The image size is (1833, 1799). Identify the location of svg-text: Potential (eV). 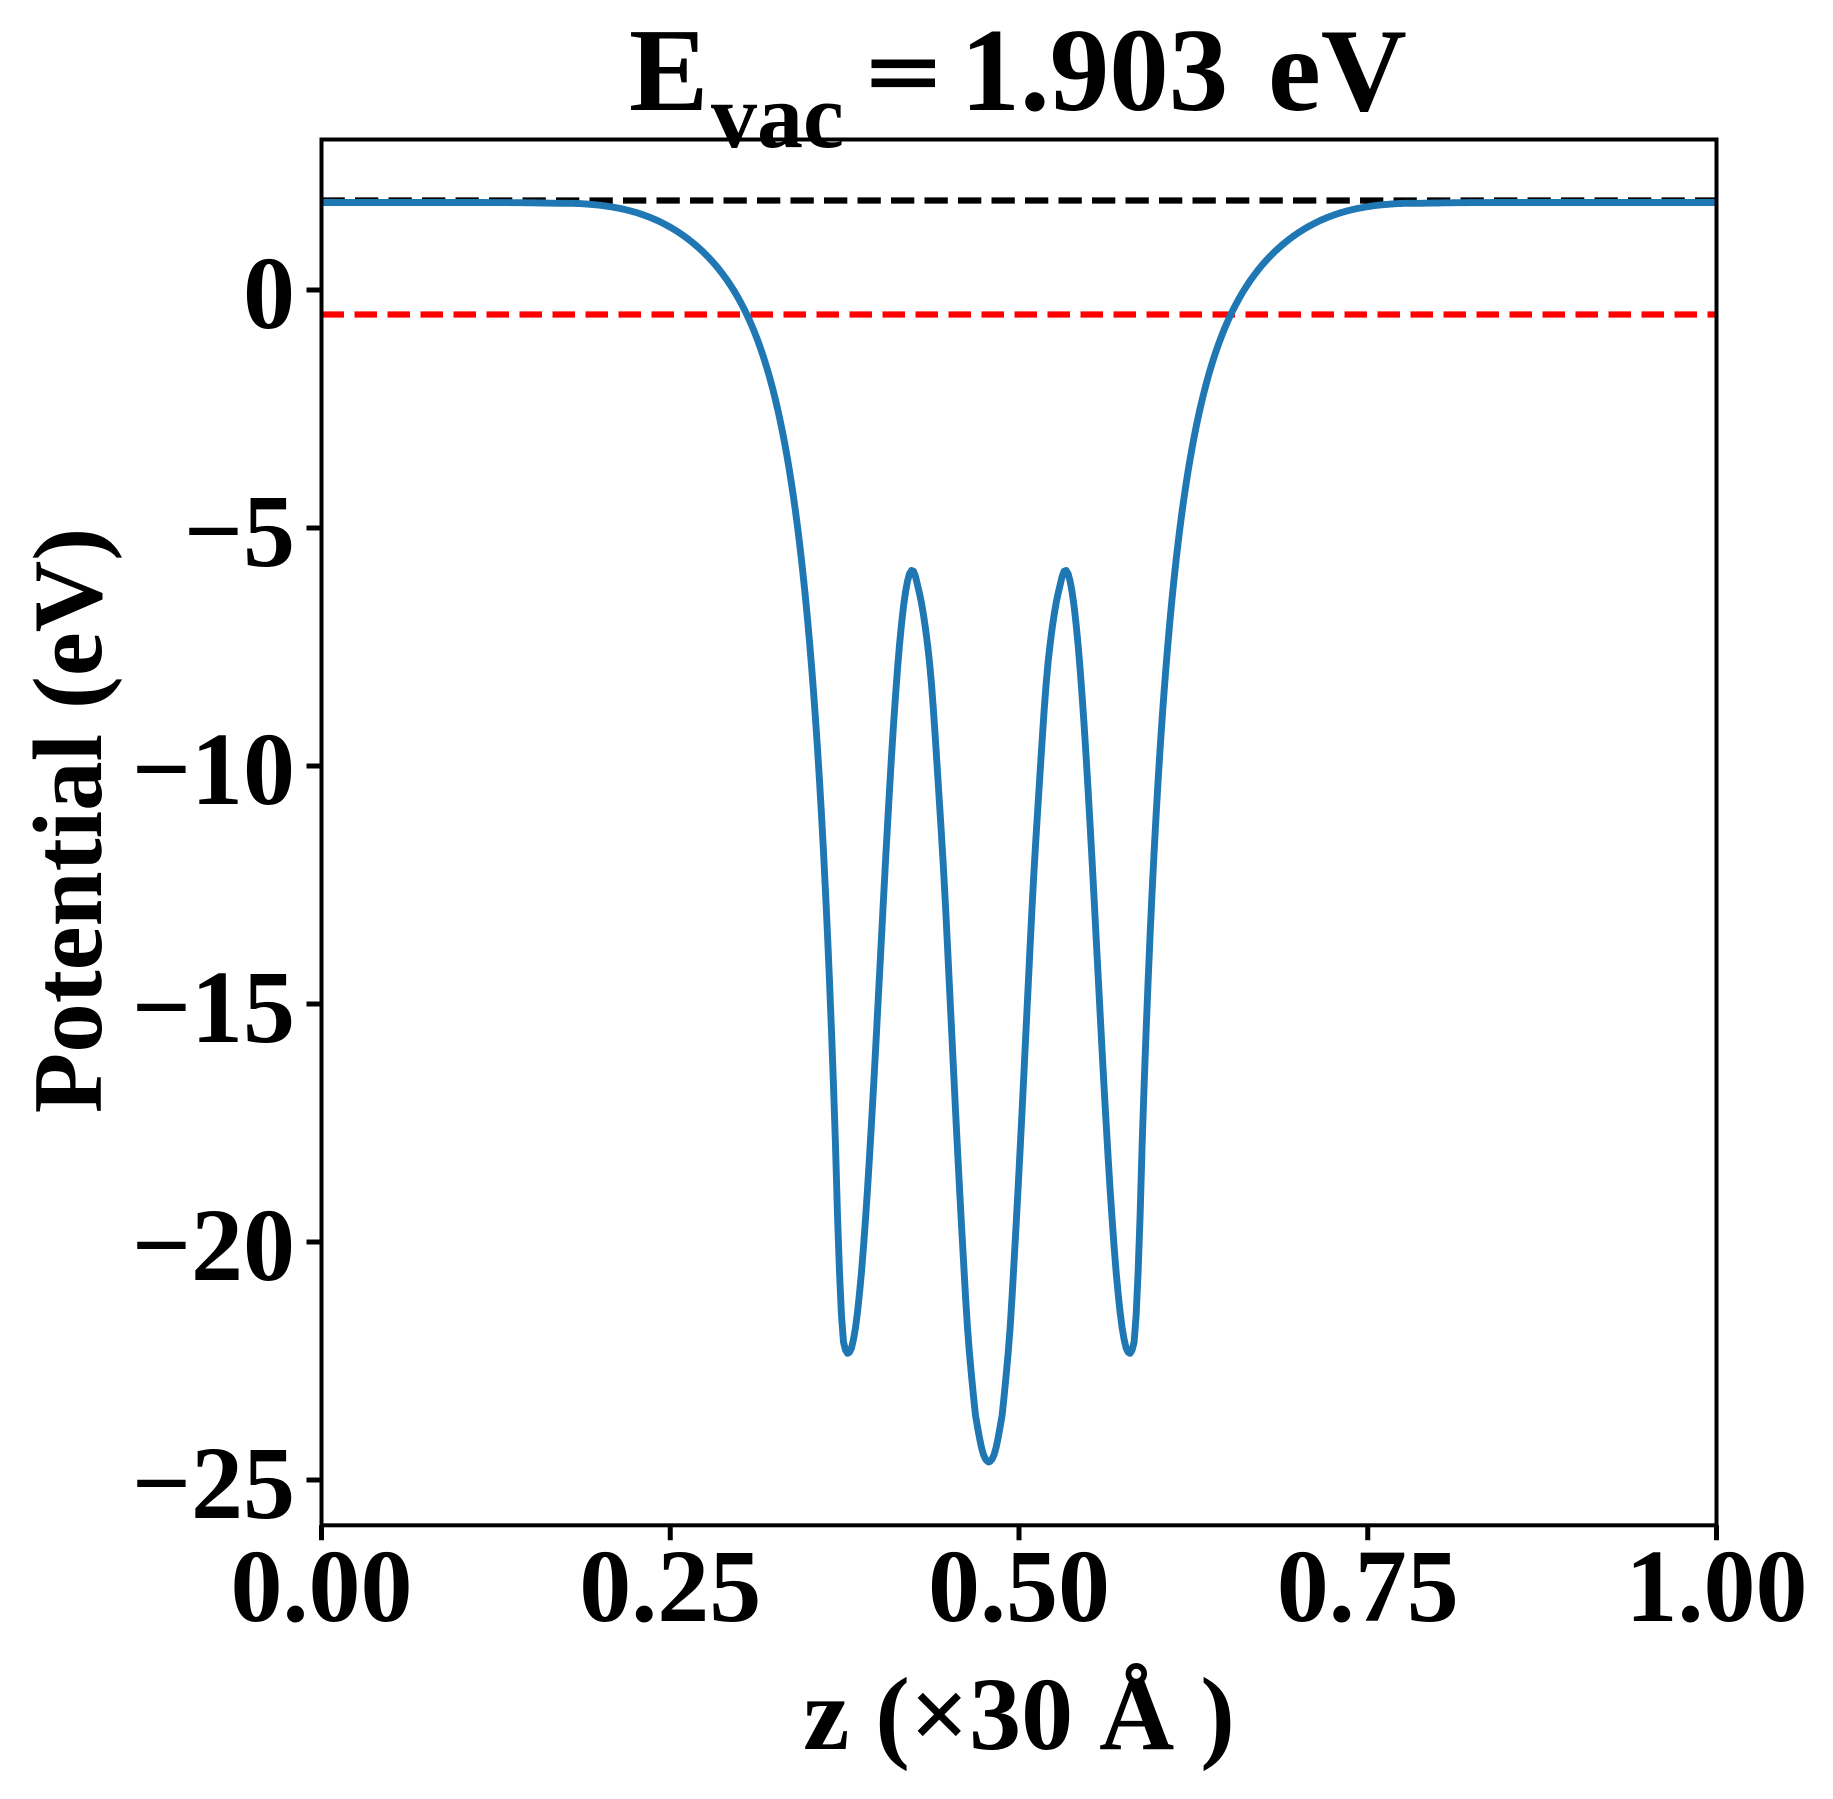
(68, 821).